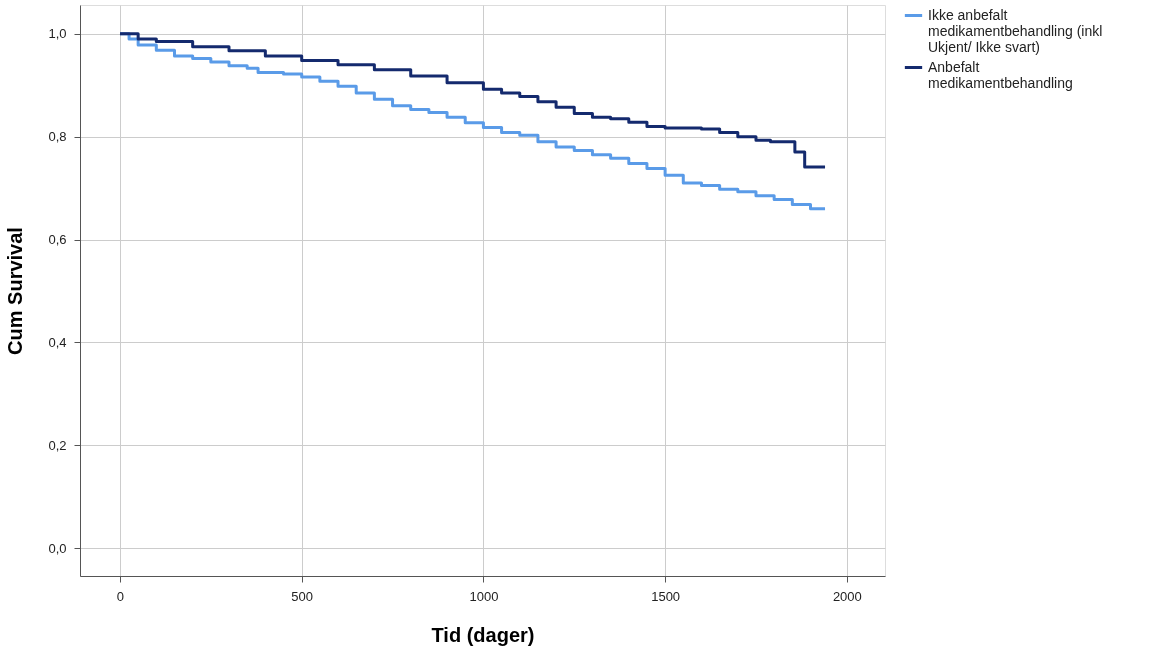 The width and height of the screenshot is (1157, 653). I want to click on y-tick-label: 1,0, so click(57, 34).